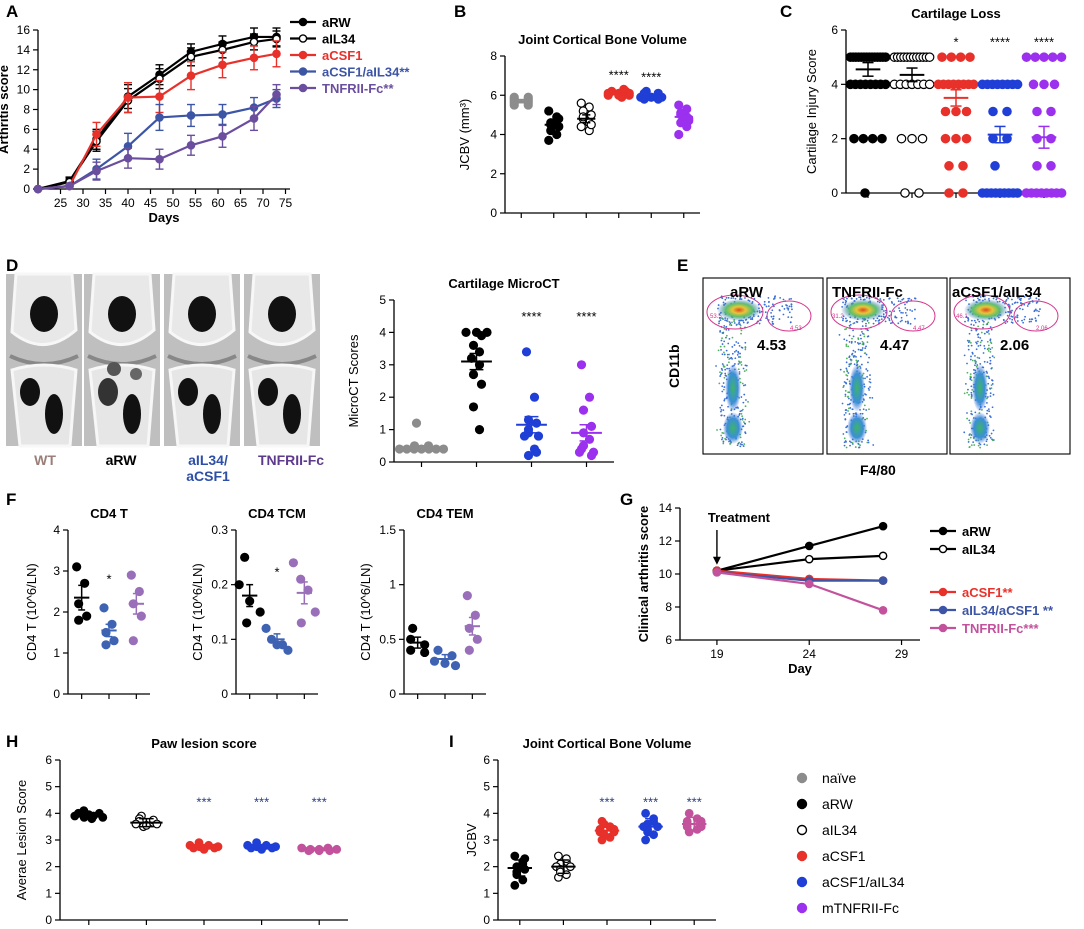  What do you see at coordinates (163, 360) in the screenshot?
I see `microct-images` at bounding box center [163, 360].